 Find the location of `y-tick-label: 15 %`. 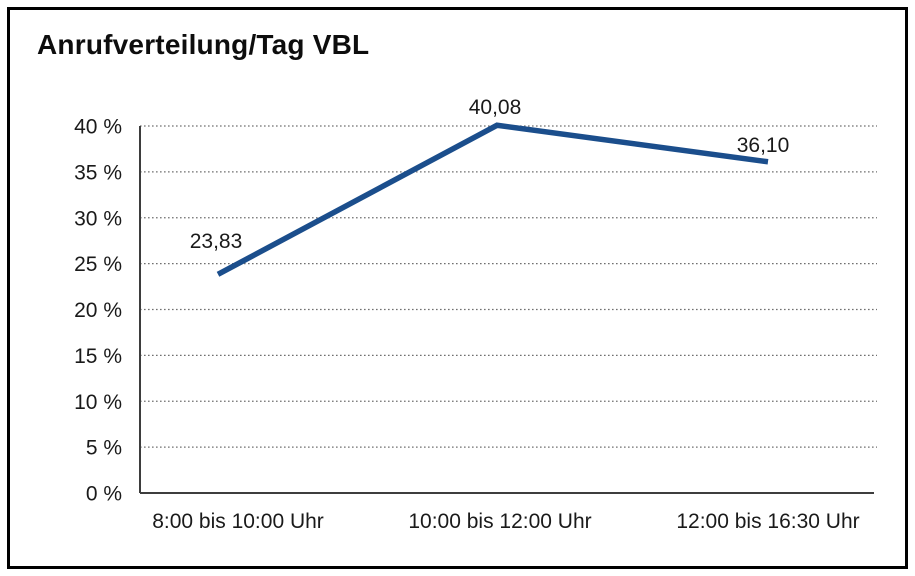

y-tick-label: 15 % is located at coordinates (98, 356).